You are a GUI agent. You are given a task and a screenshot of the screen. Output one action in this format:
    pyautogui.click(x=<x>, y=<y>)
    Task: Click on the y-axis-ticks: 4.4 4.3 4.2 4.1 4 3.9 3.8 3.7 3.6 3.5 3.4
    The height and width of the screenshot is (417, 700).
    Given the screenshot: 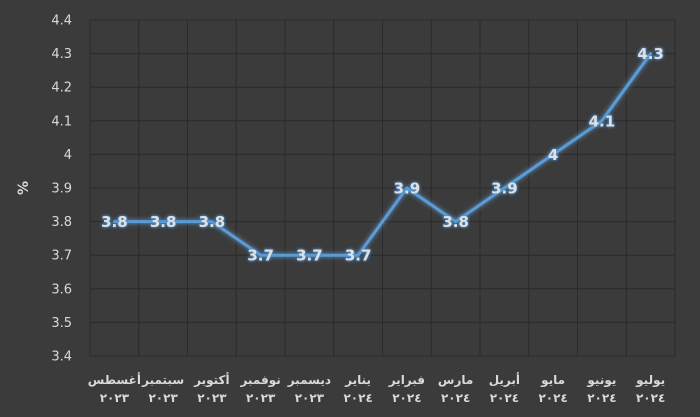 What is the action you would take?
    pyautogui.click(x=61, y=189)
    